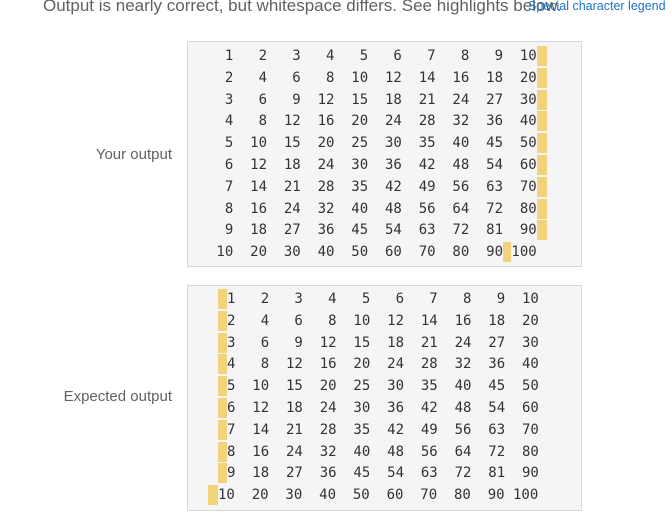 This screenshot has height=531, width=672. What do you see at coordinates (507, 252) in the screenshot?
I see `whitespace-highlight` at bounding box center [507, 252].